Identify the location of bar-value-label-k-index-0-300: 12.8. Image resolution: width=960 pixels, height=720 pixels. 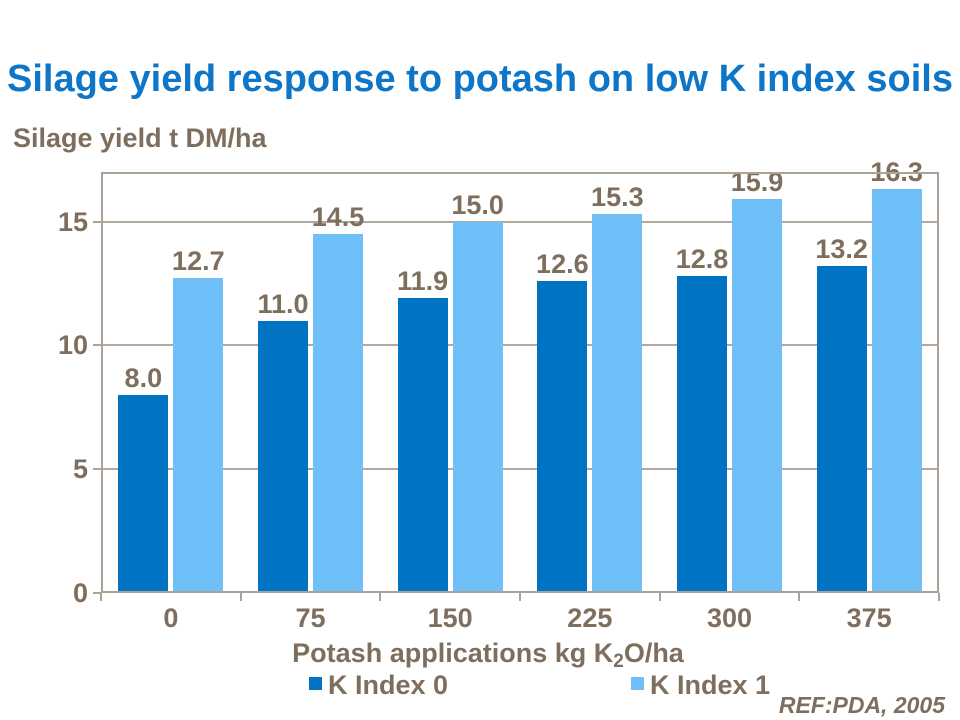
(702, 259).